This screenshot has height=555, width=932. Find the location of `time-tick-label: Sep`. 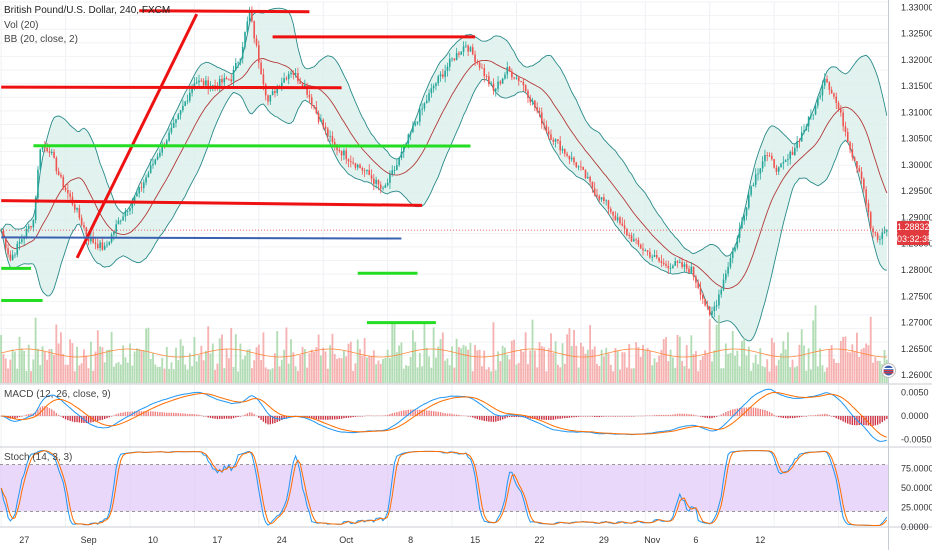

time-tick-label: Sep is located at coordinates (89, 540).